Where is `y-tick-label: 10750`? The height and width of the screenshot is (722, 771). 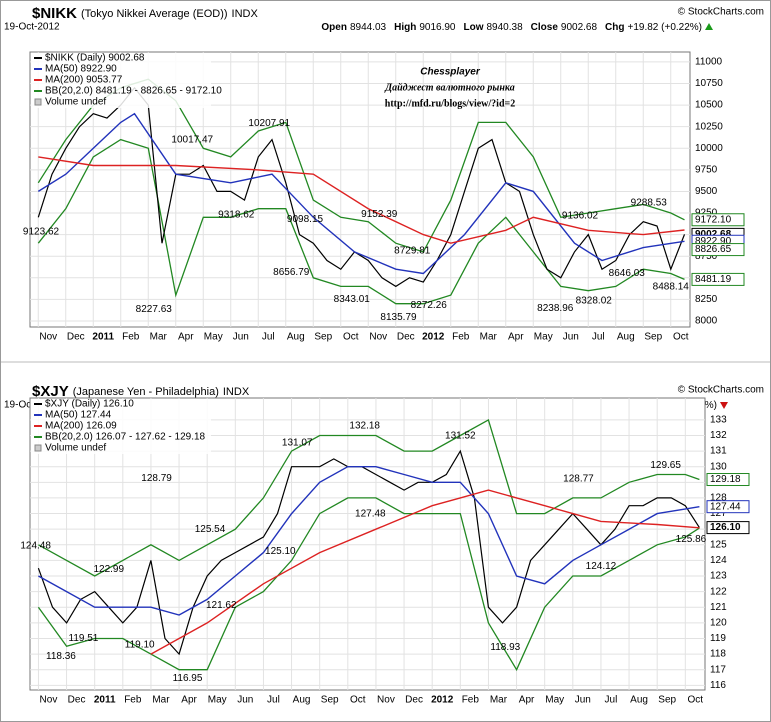 y-tick-label: 10750 is located at coordinates (709, 83).